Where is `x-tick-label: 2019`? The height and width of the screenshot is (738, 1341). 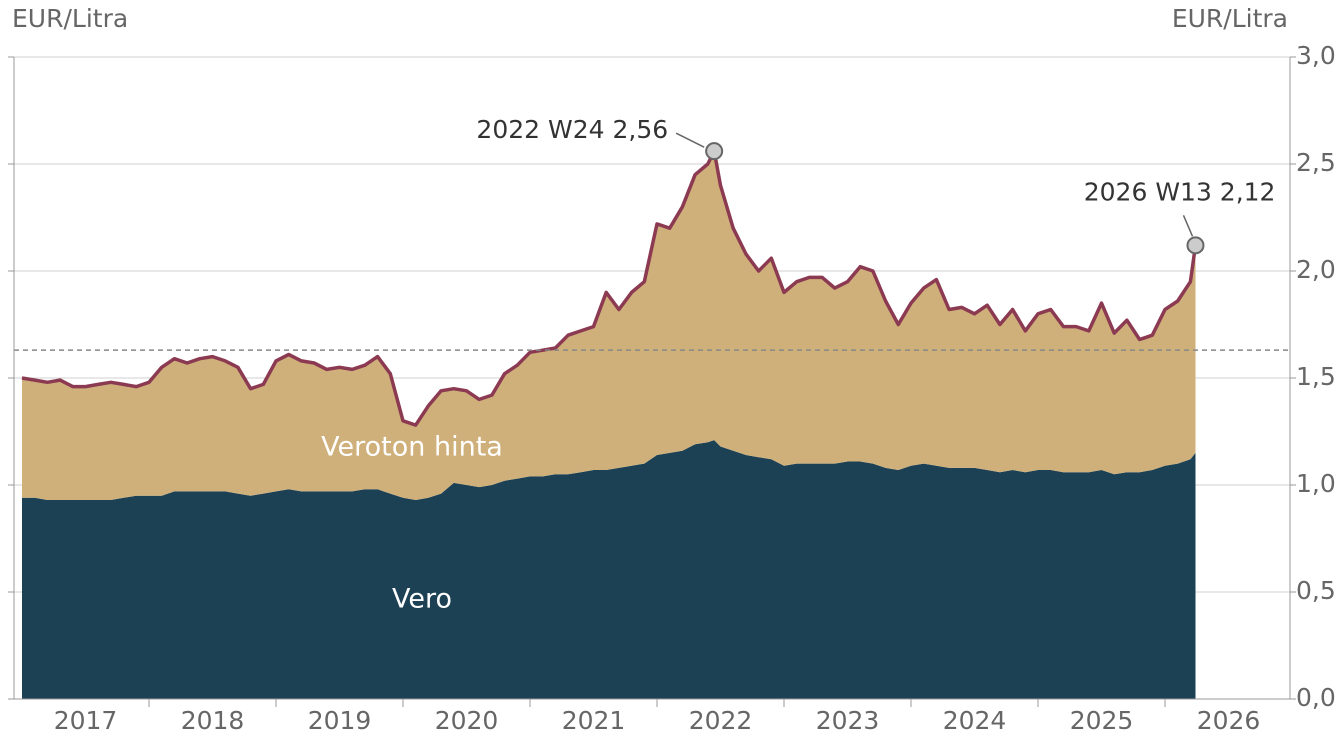 x-tick-label: 2019 is located at coordinates (340, 720).